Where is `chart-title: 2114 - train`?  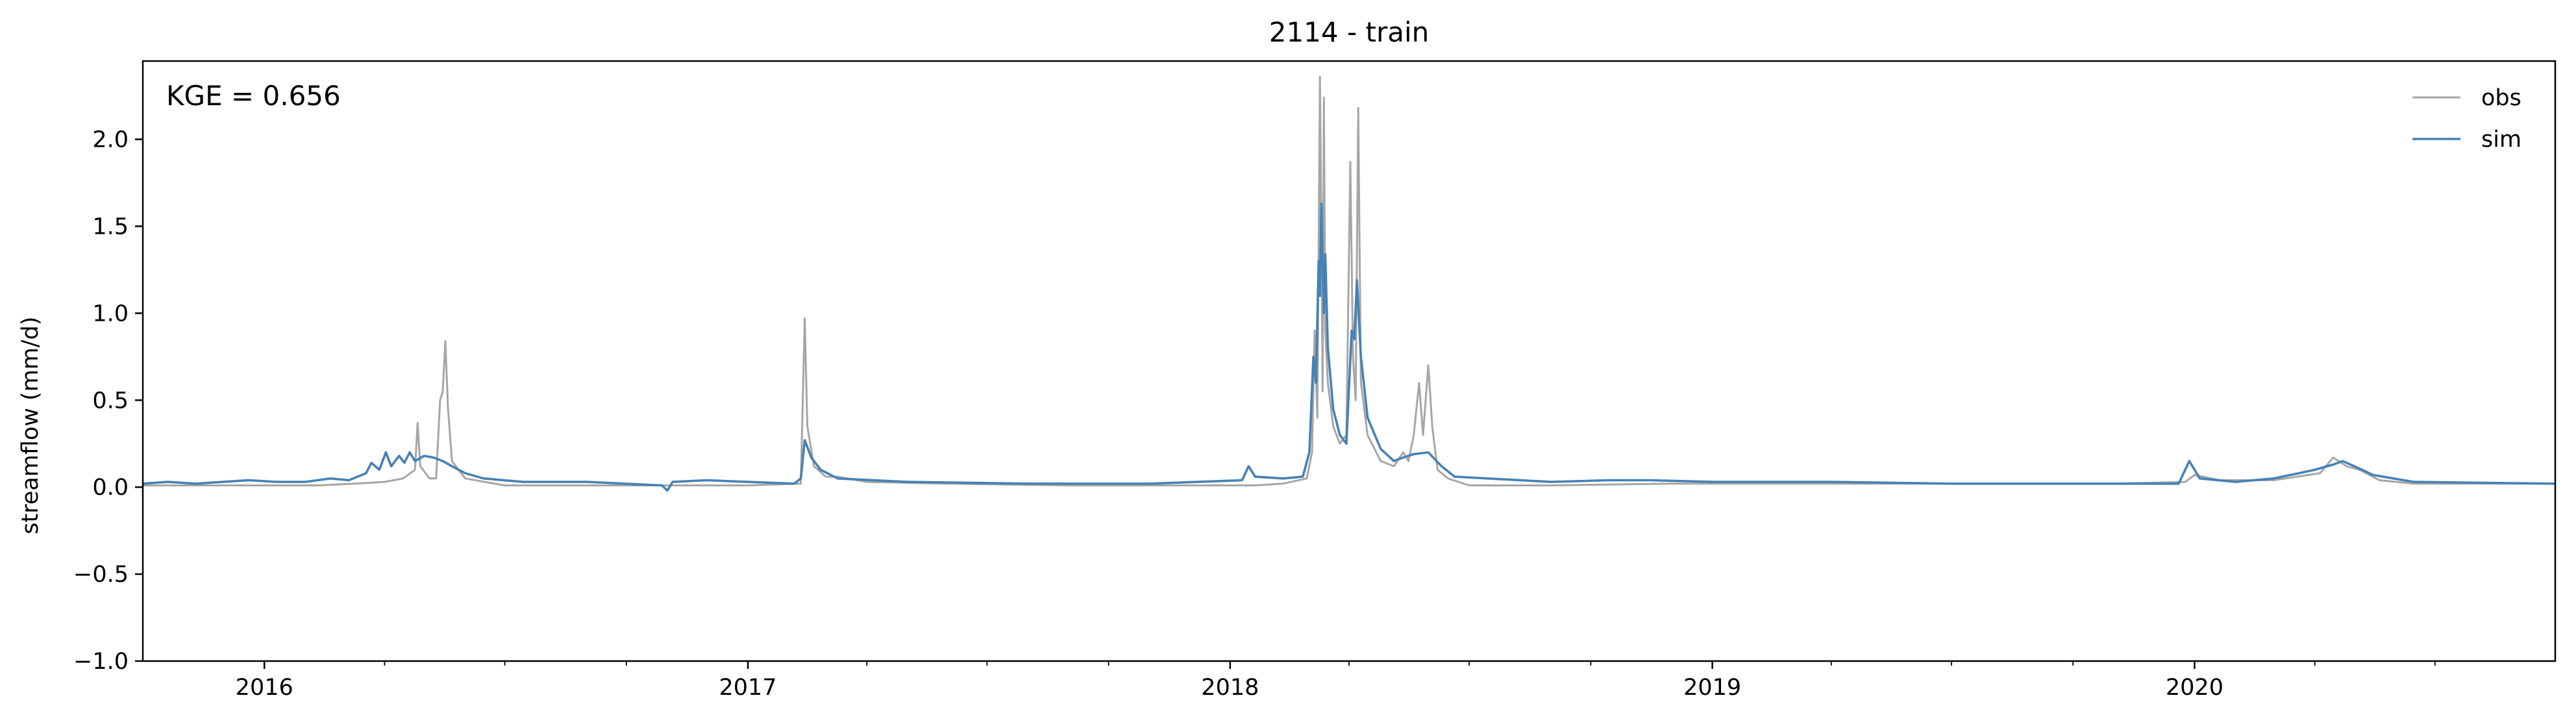 chart-title: 2114 - train is located at coordinates (1349, 32).